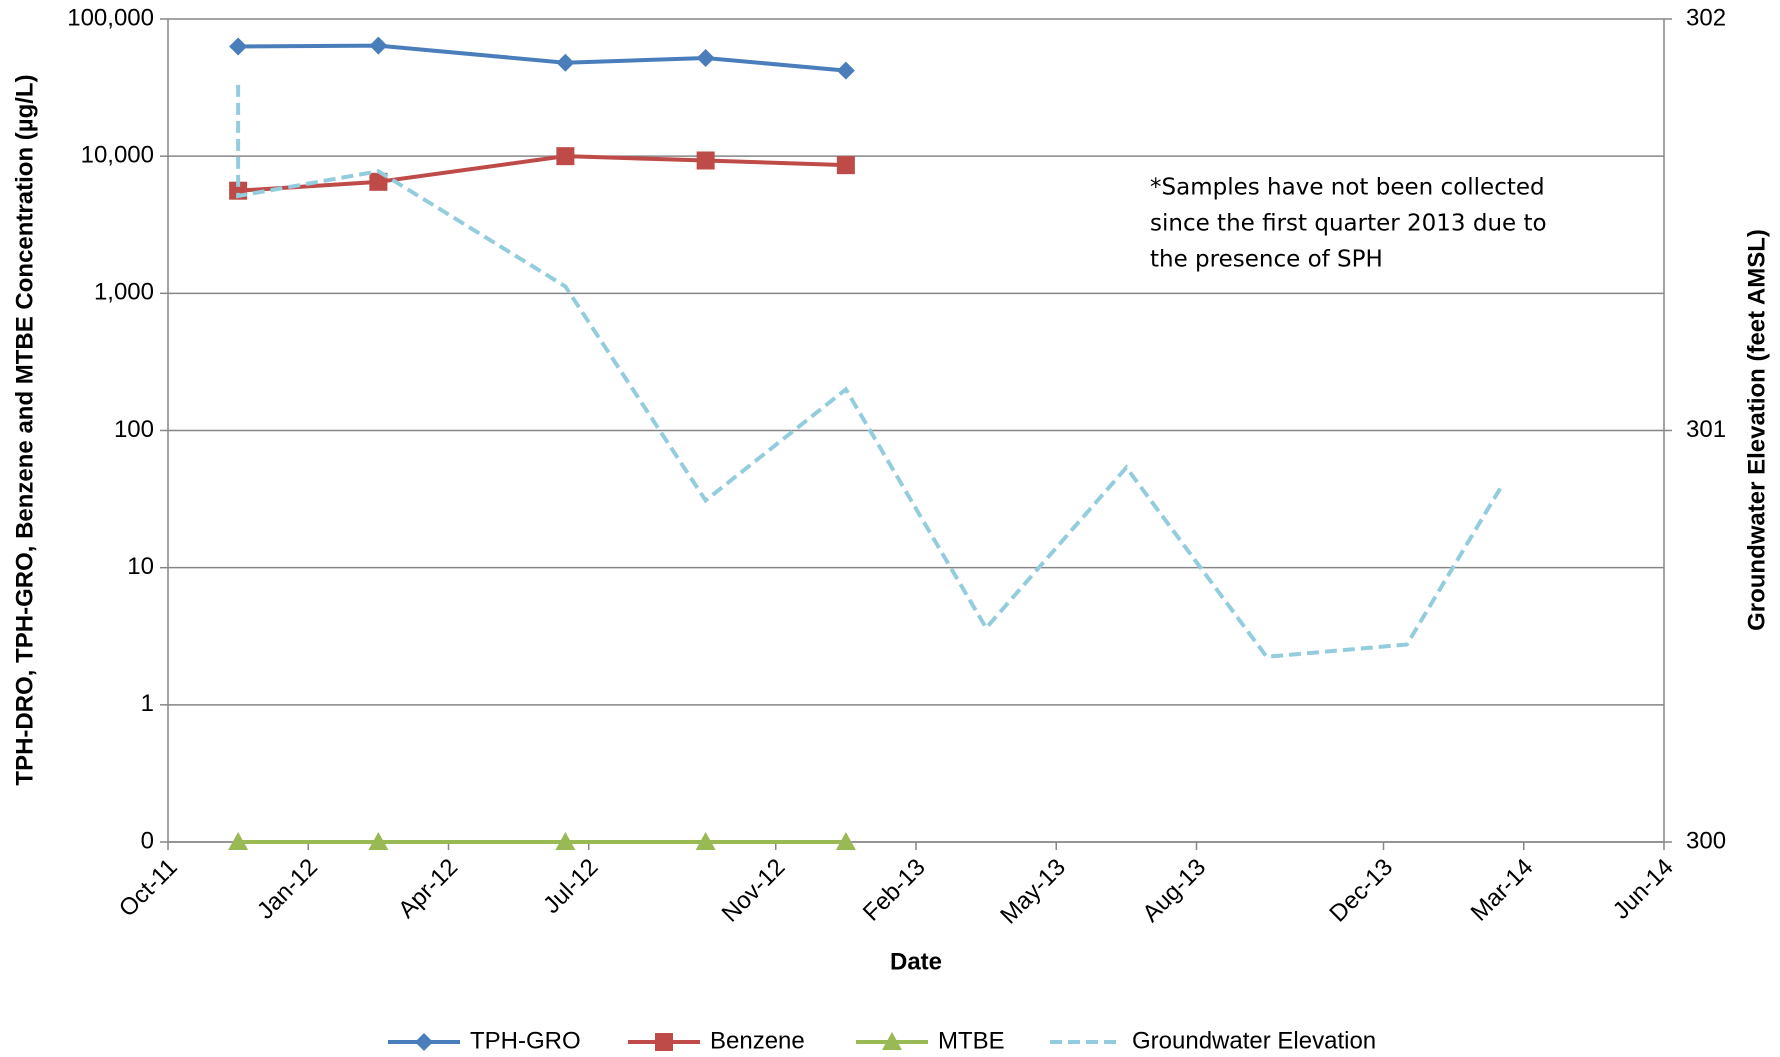 Image resolution: width=1780 pixels, height=1057 pixels. What do you see at coordinates (916, 961) in the screenshot?
I see `x-axis-title: Date` at bounding box center [916, 961].